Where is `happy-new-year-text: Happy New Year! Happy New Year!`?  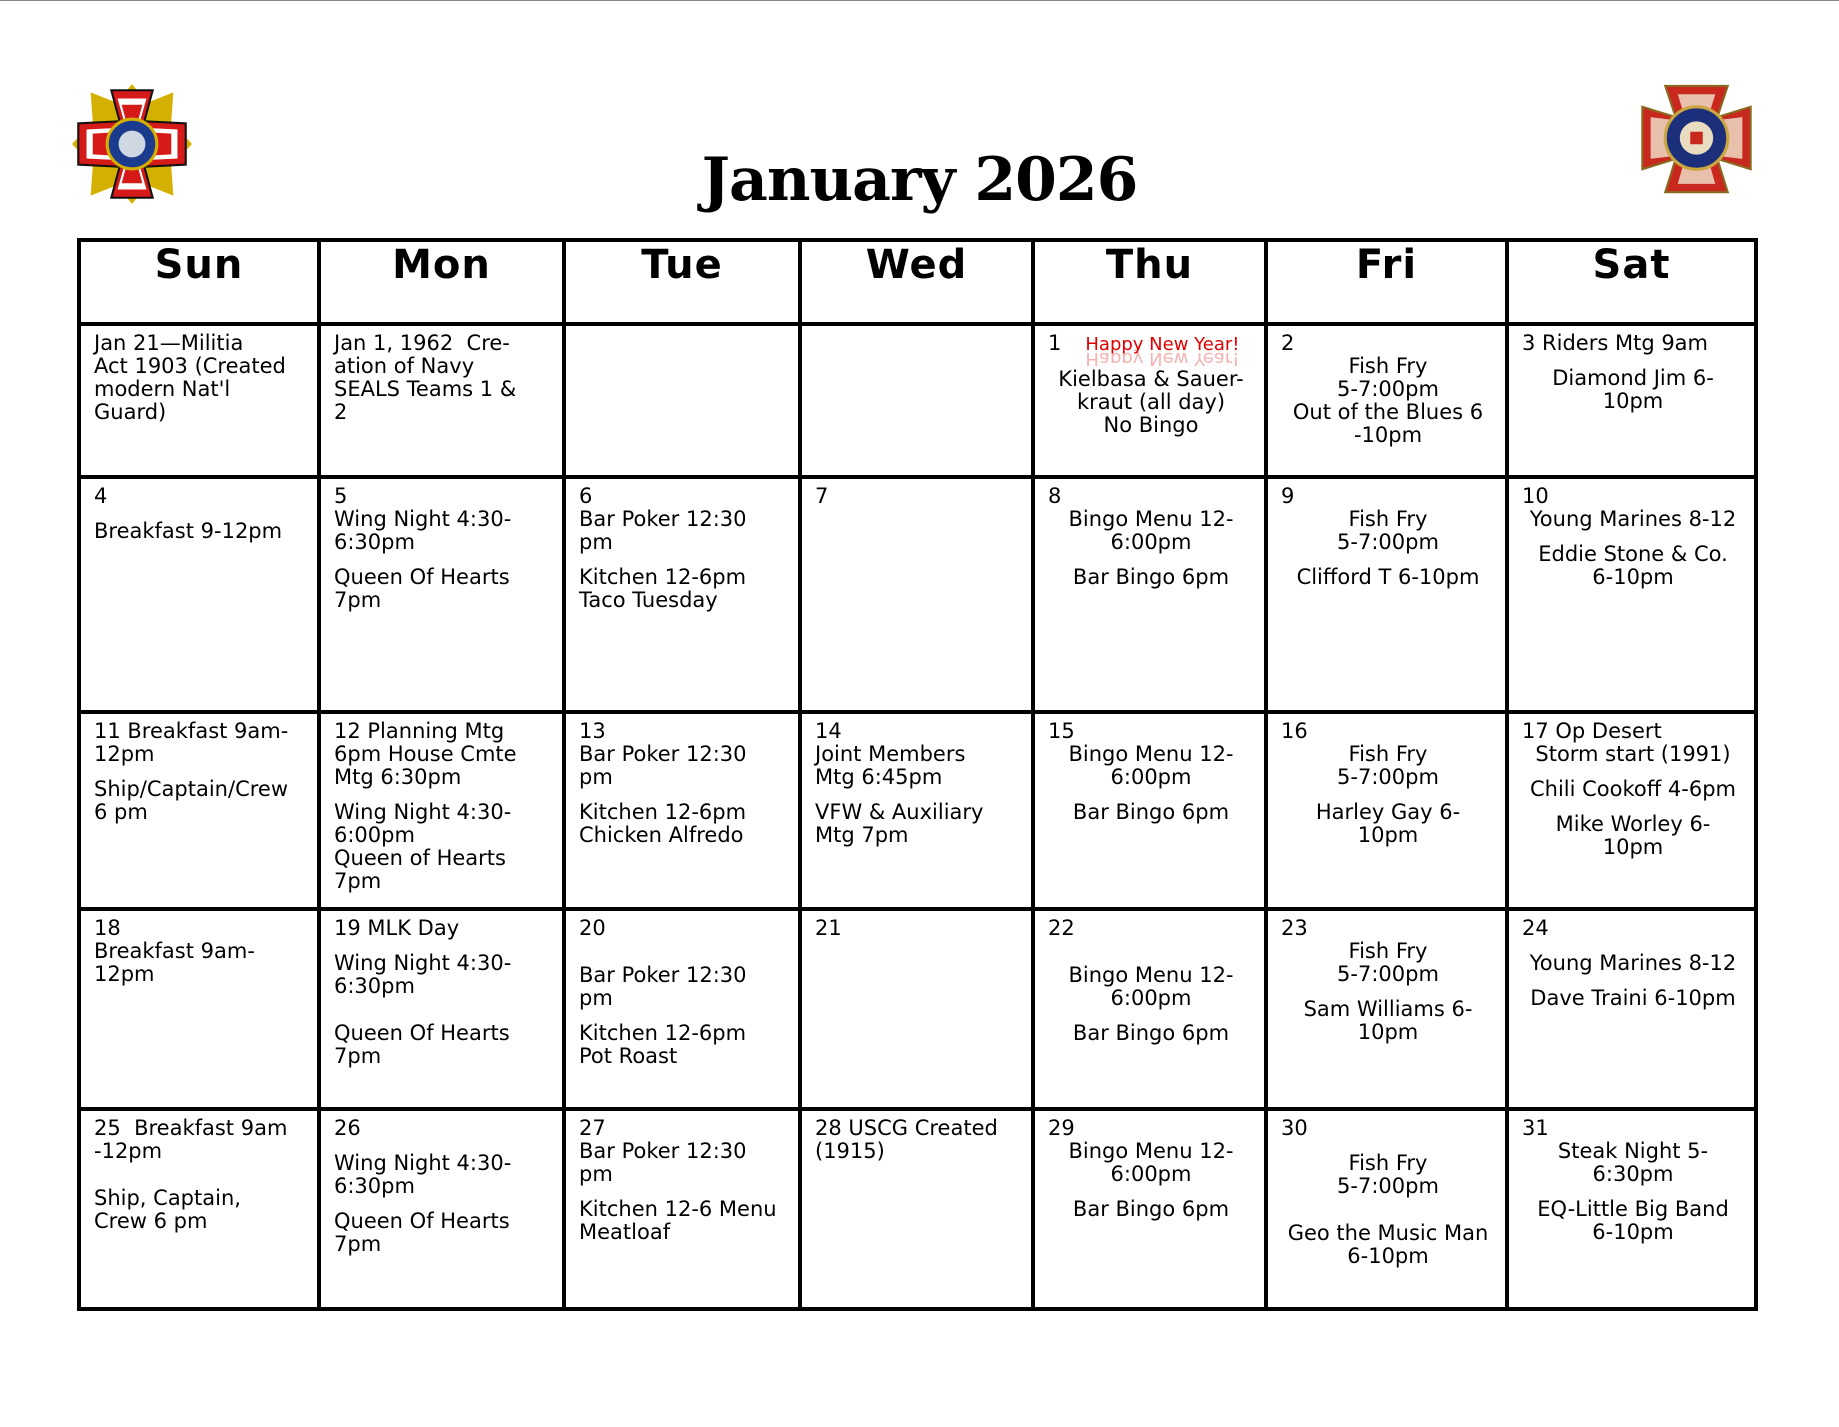
happy-new-year-text: Happy New Year! Happy New Year! is located at coordinates (1162, 351).